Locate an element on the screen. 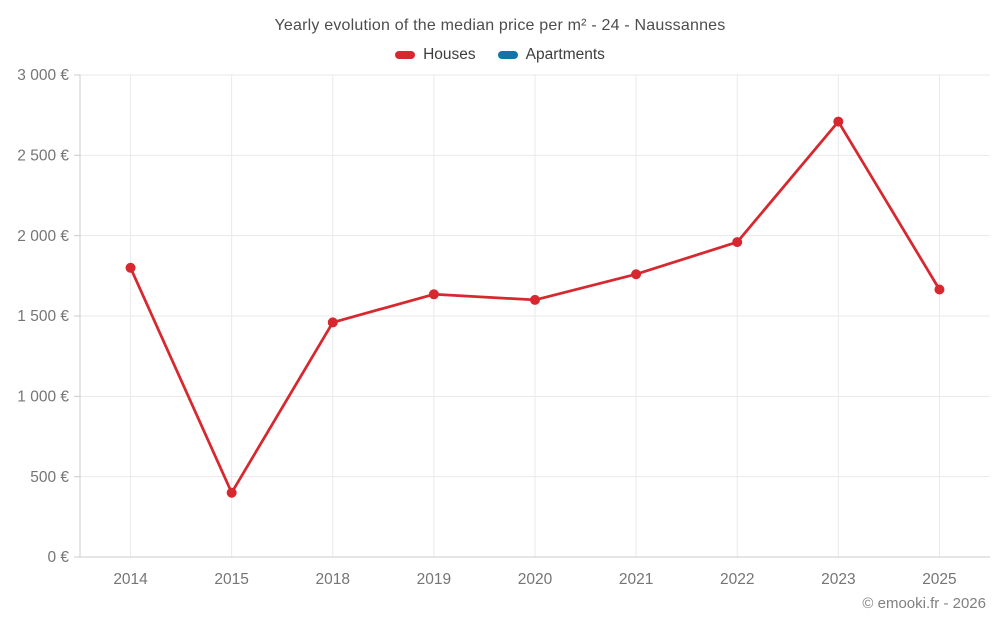 The width and height of the screenshot is (1000, 625). data-point-houses-2014 is located at coordinates (130, 267).